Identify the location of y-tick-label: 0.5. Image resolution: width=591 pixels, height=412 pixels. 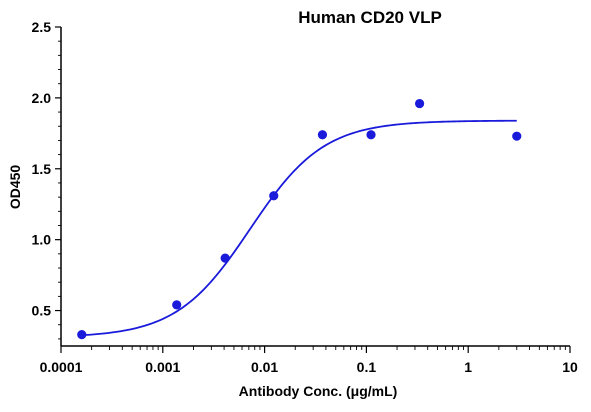
(42, 311).